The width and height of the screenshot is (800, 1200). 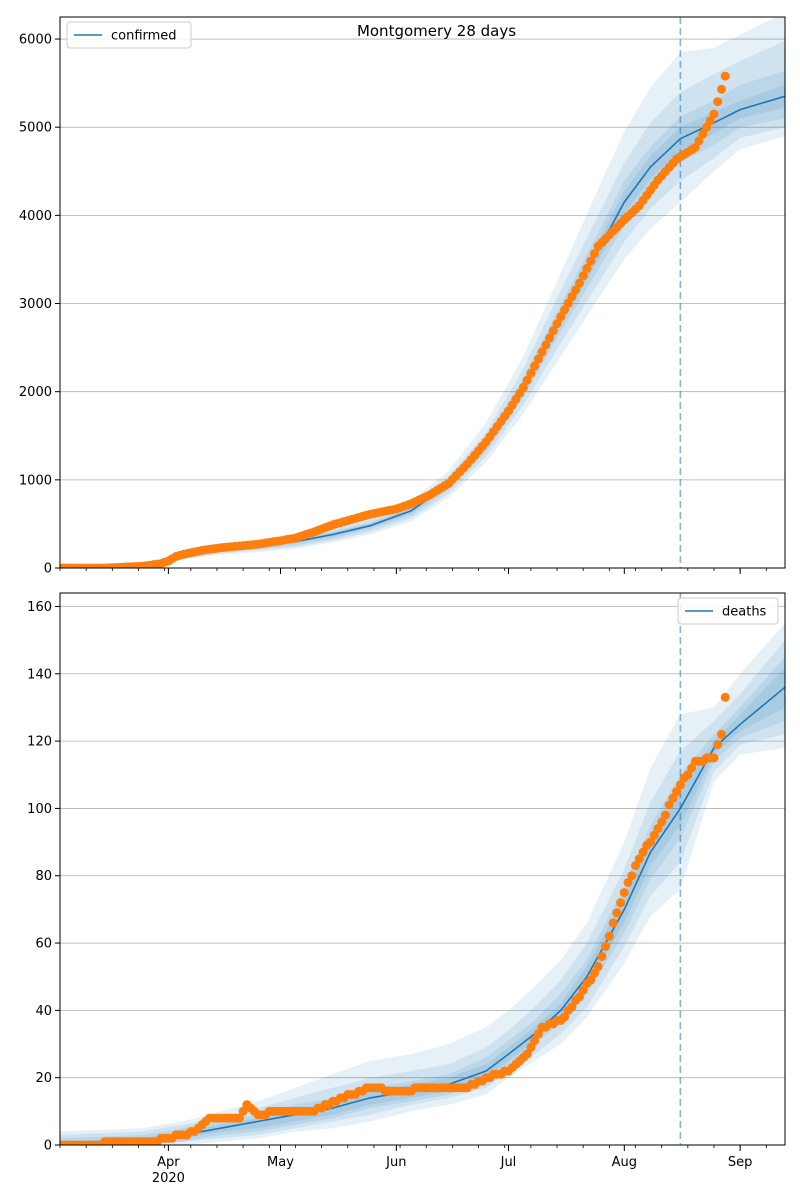 I want to click on legend: deaths, so click(x=728, y=611).